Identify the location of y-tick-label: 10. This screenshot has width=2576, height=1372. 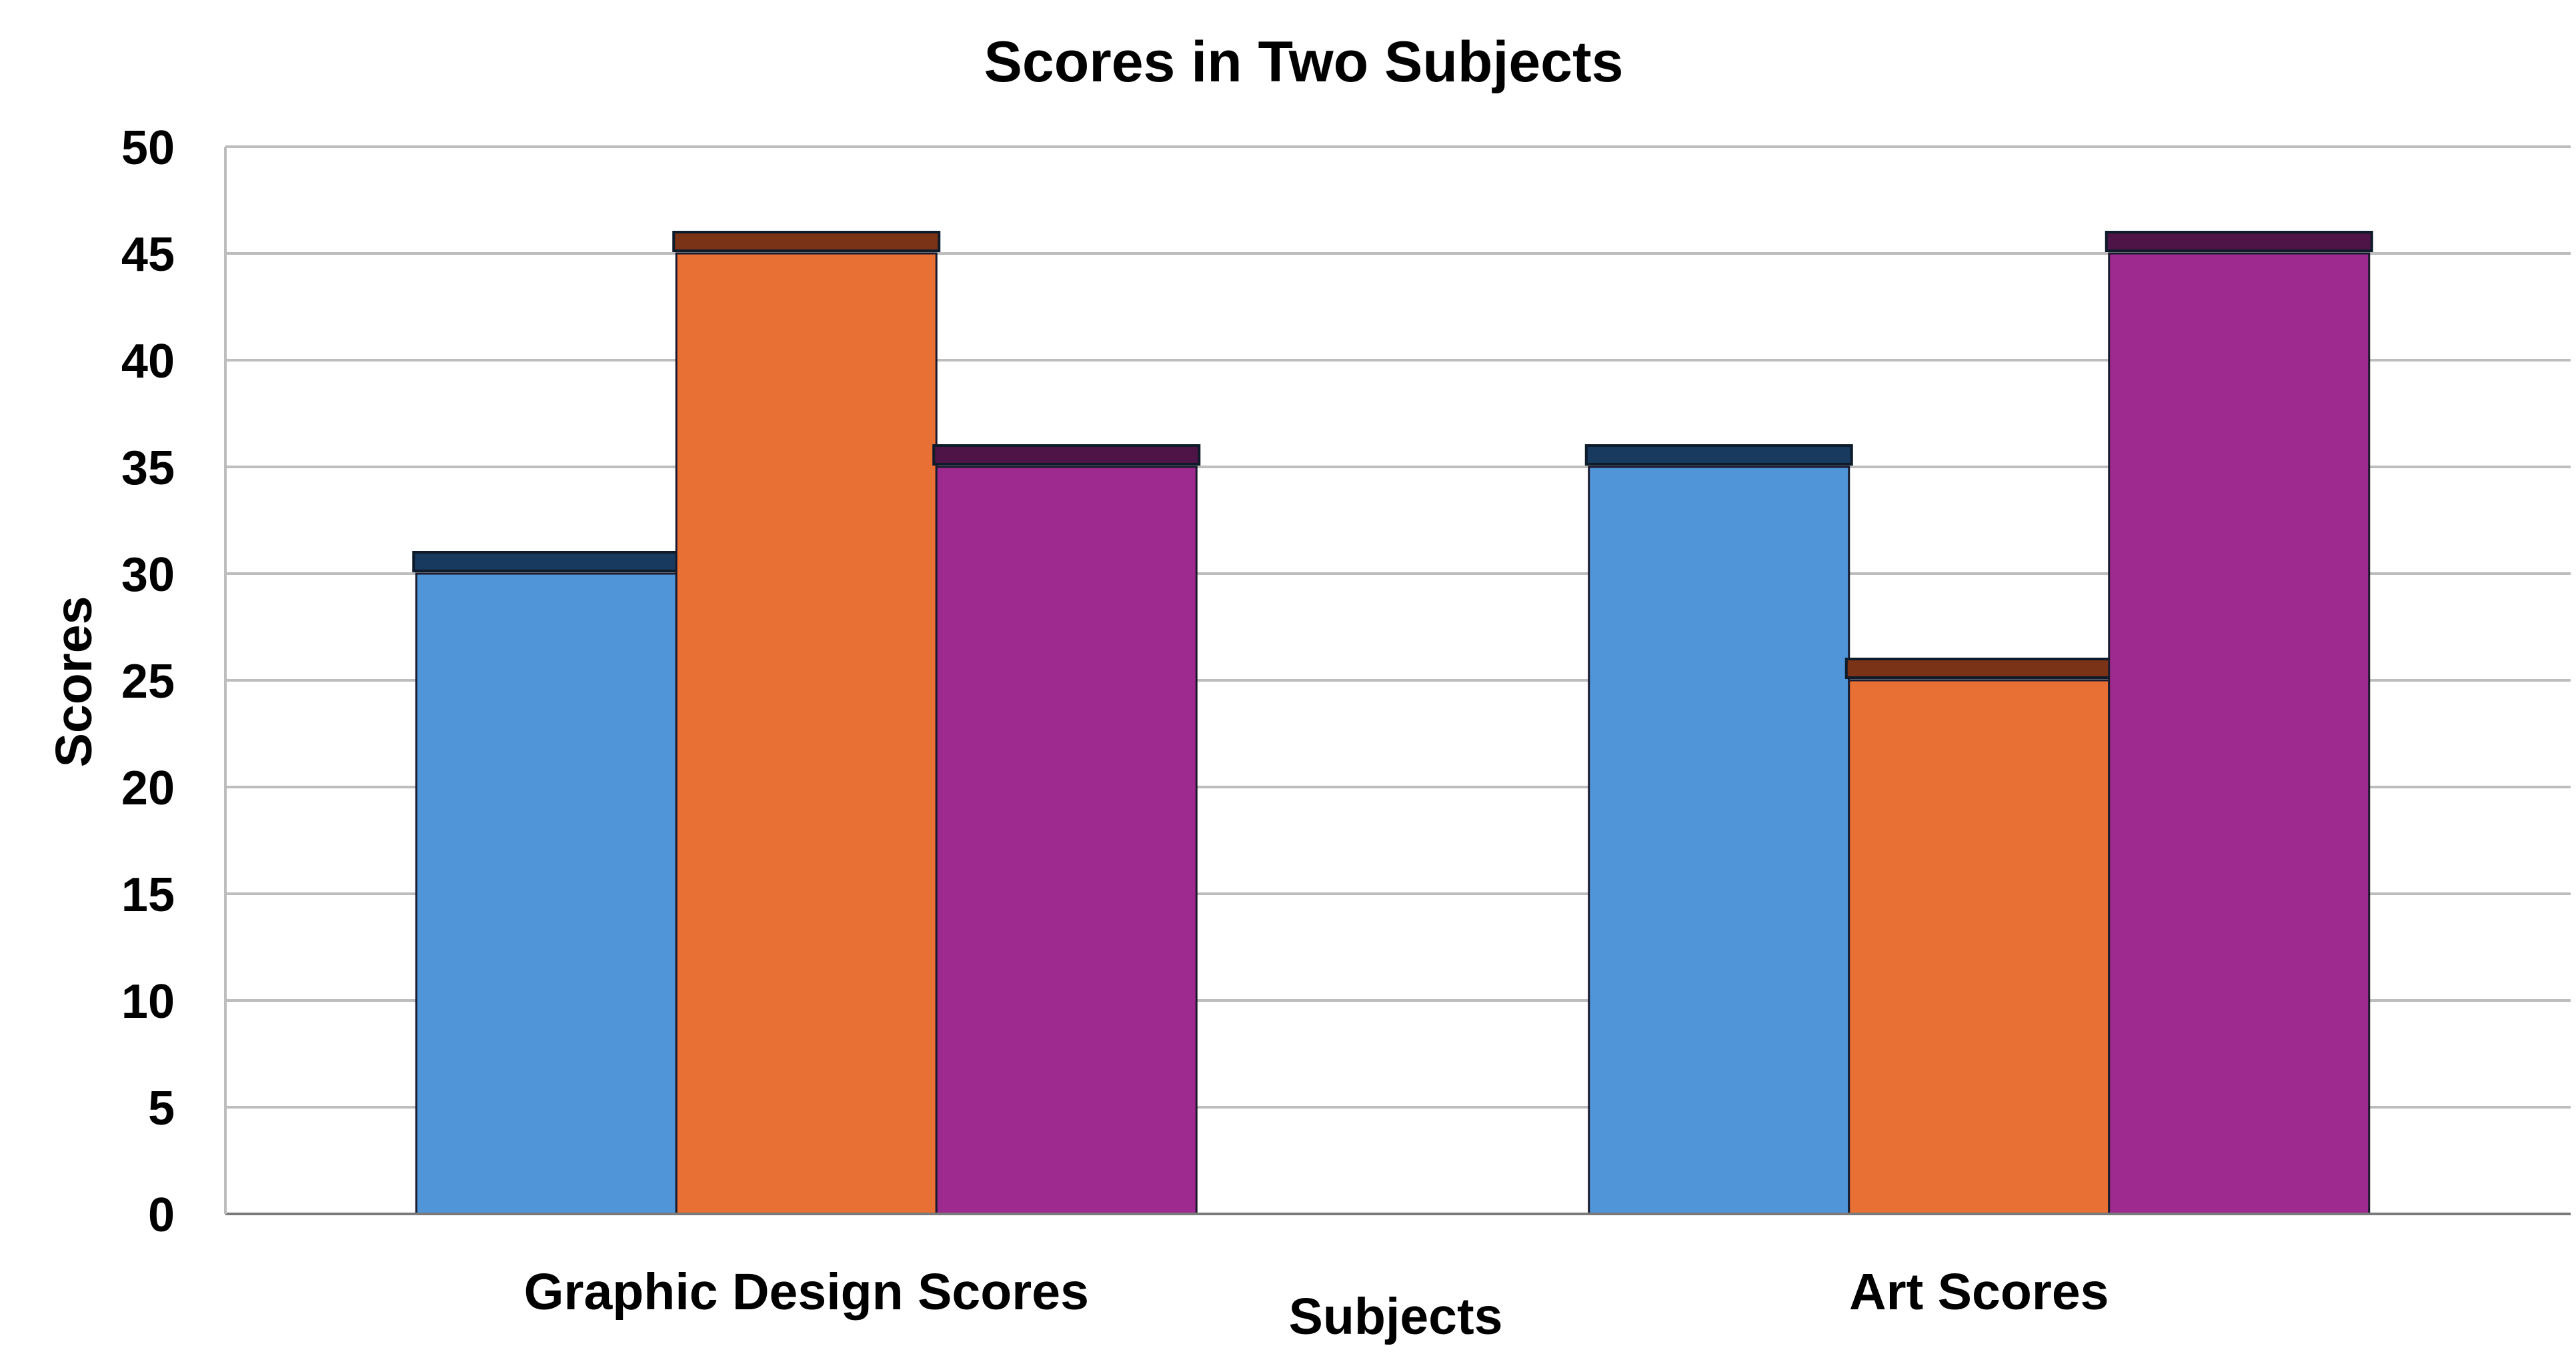
(148, 1002).